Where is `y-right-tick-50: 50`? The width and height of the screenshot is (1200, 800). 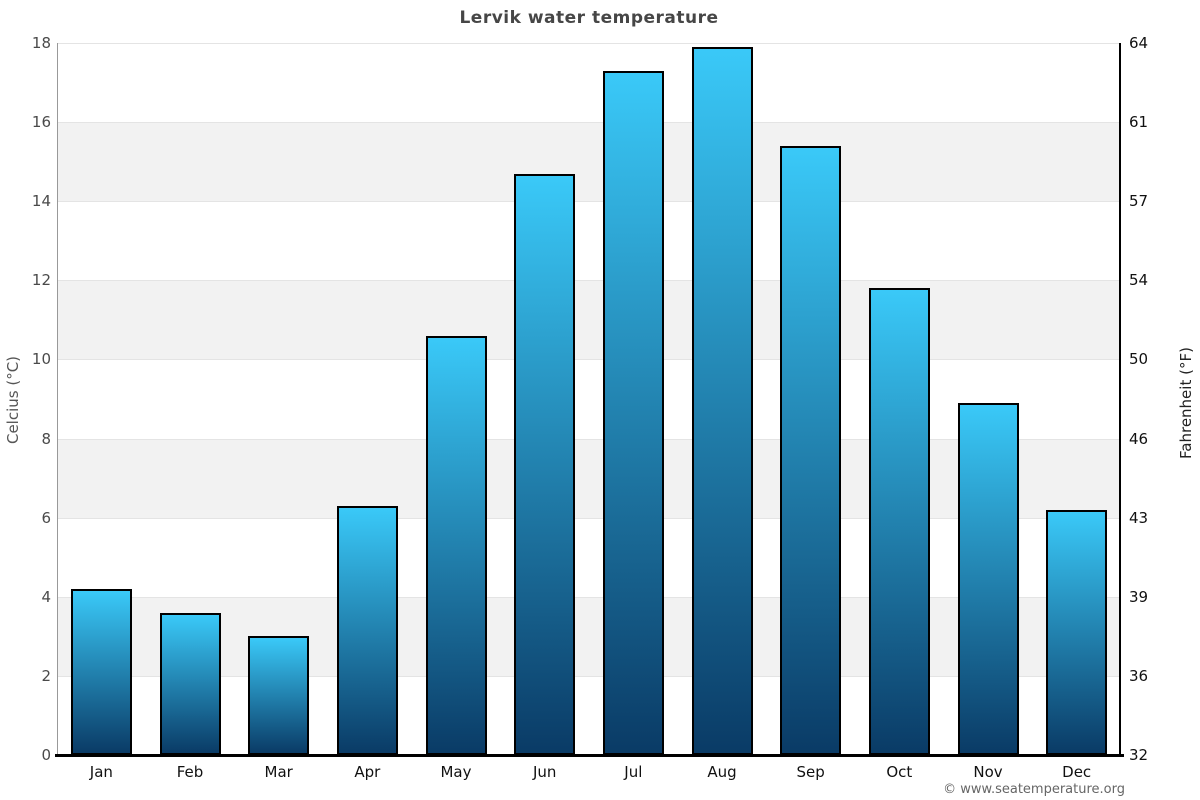 y-right-tick-50: 50 is located at coordinates (1139, 359).